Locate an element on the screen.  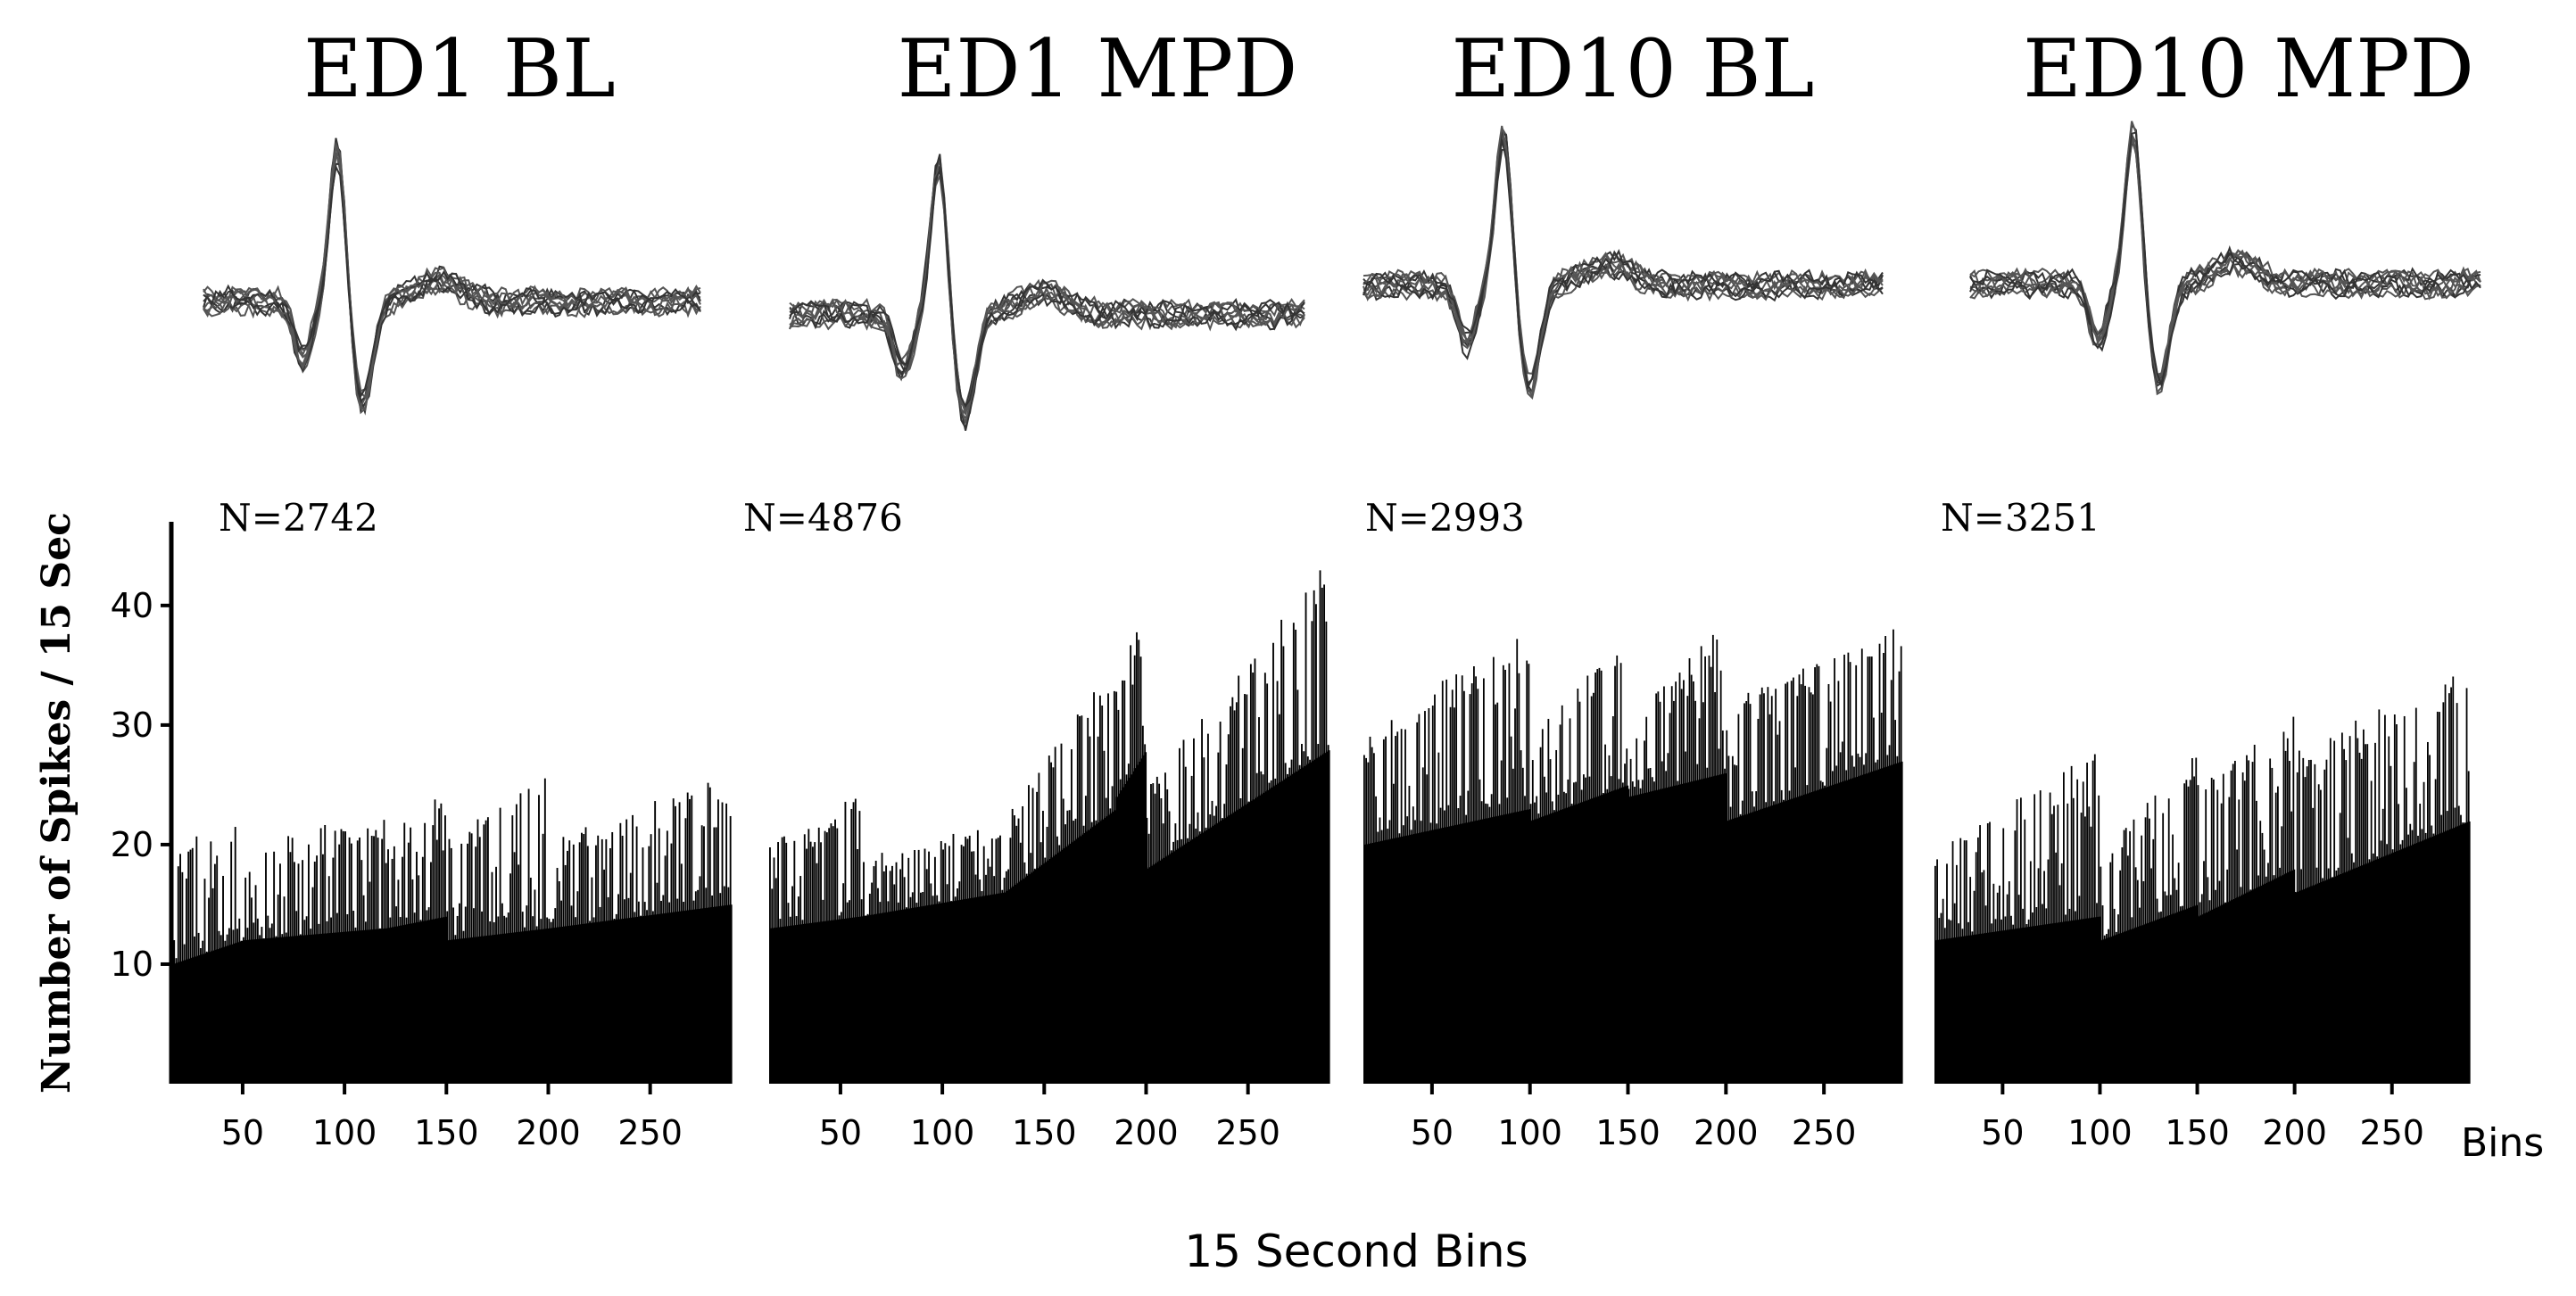
panel-title-ed1-bl: ED1 BL is located at coordinates (460, 69).